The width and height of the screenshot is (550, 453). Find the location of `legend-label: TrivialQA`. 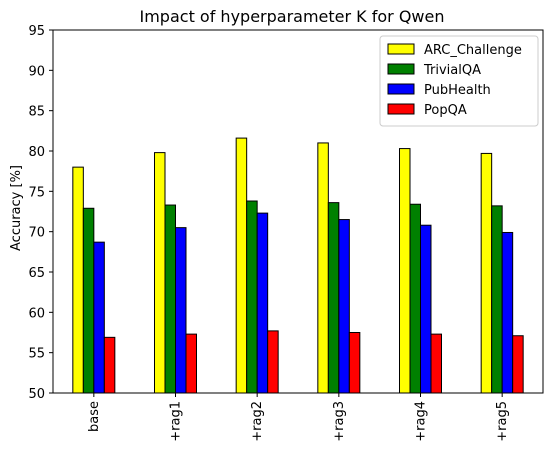

legend-label: TrivialQA is located at coordinates (452, 70).